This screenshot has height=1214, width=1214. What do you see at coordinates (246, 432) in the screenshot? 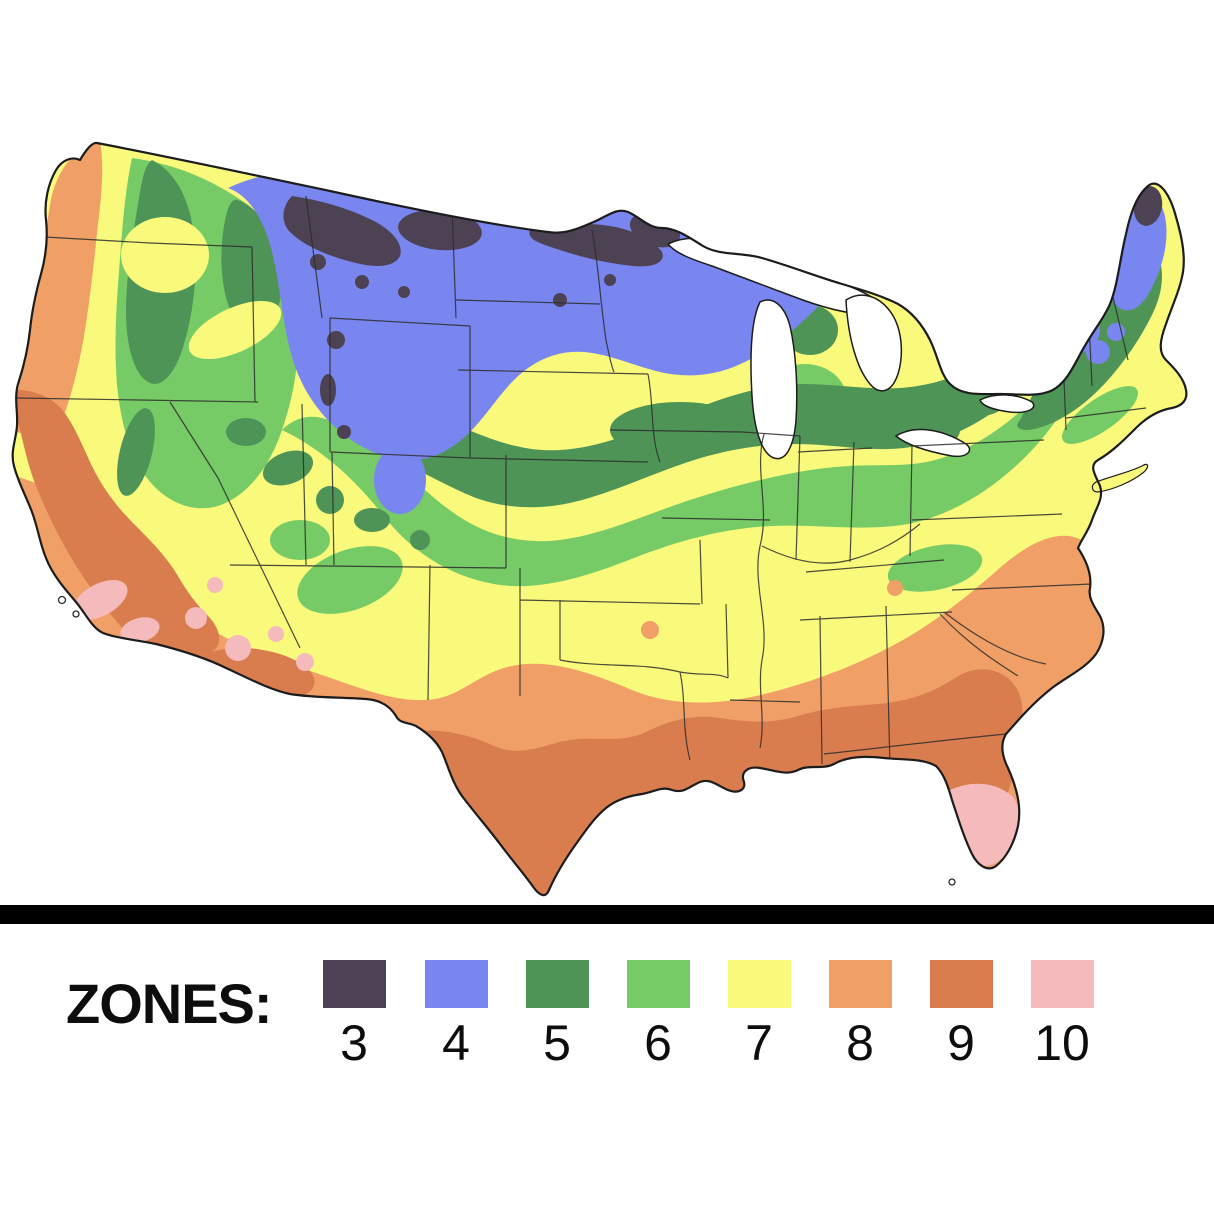
I see `zone-5-nevada-spot` at bounding box center [246, 432].